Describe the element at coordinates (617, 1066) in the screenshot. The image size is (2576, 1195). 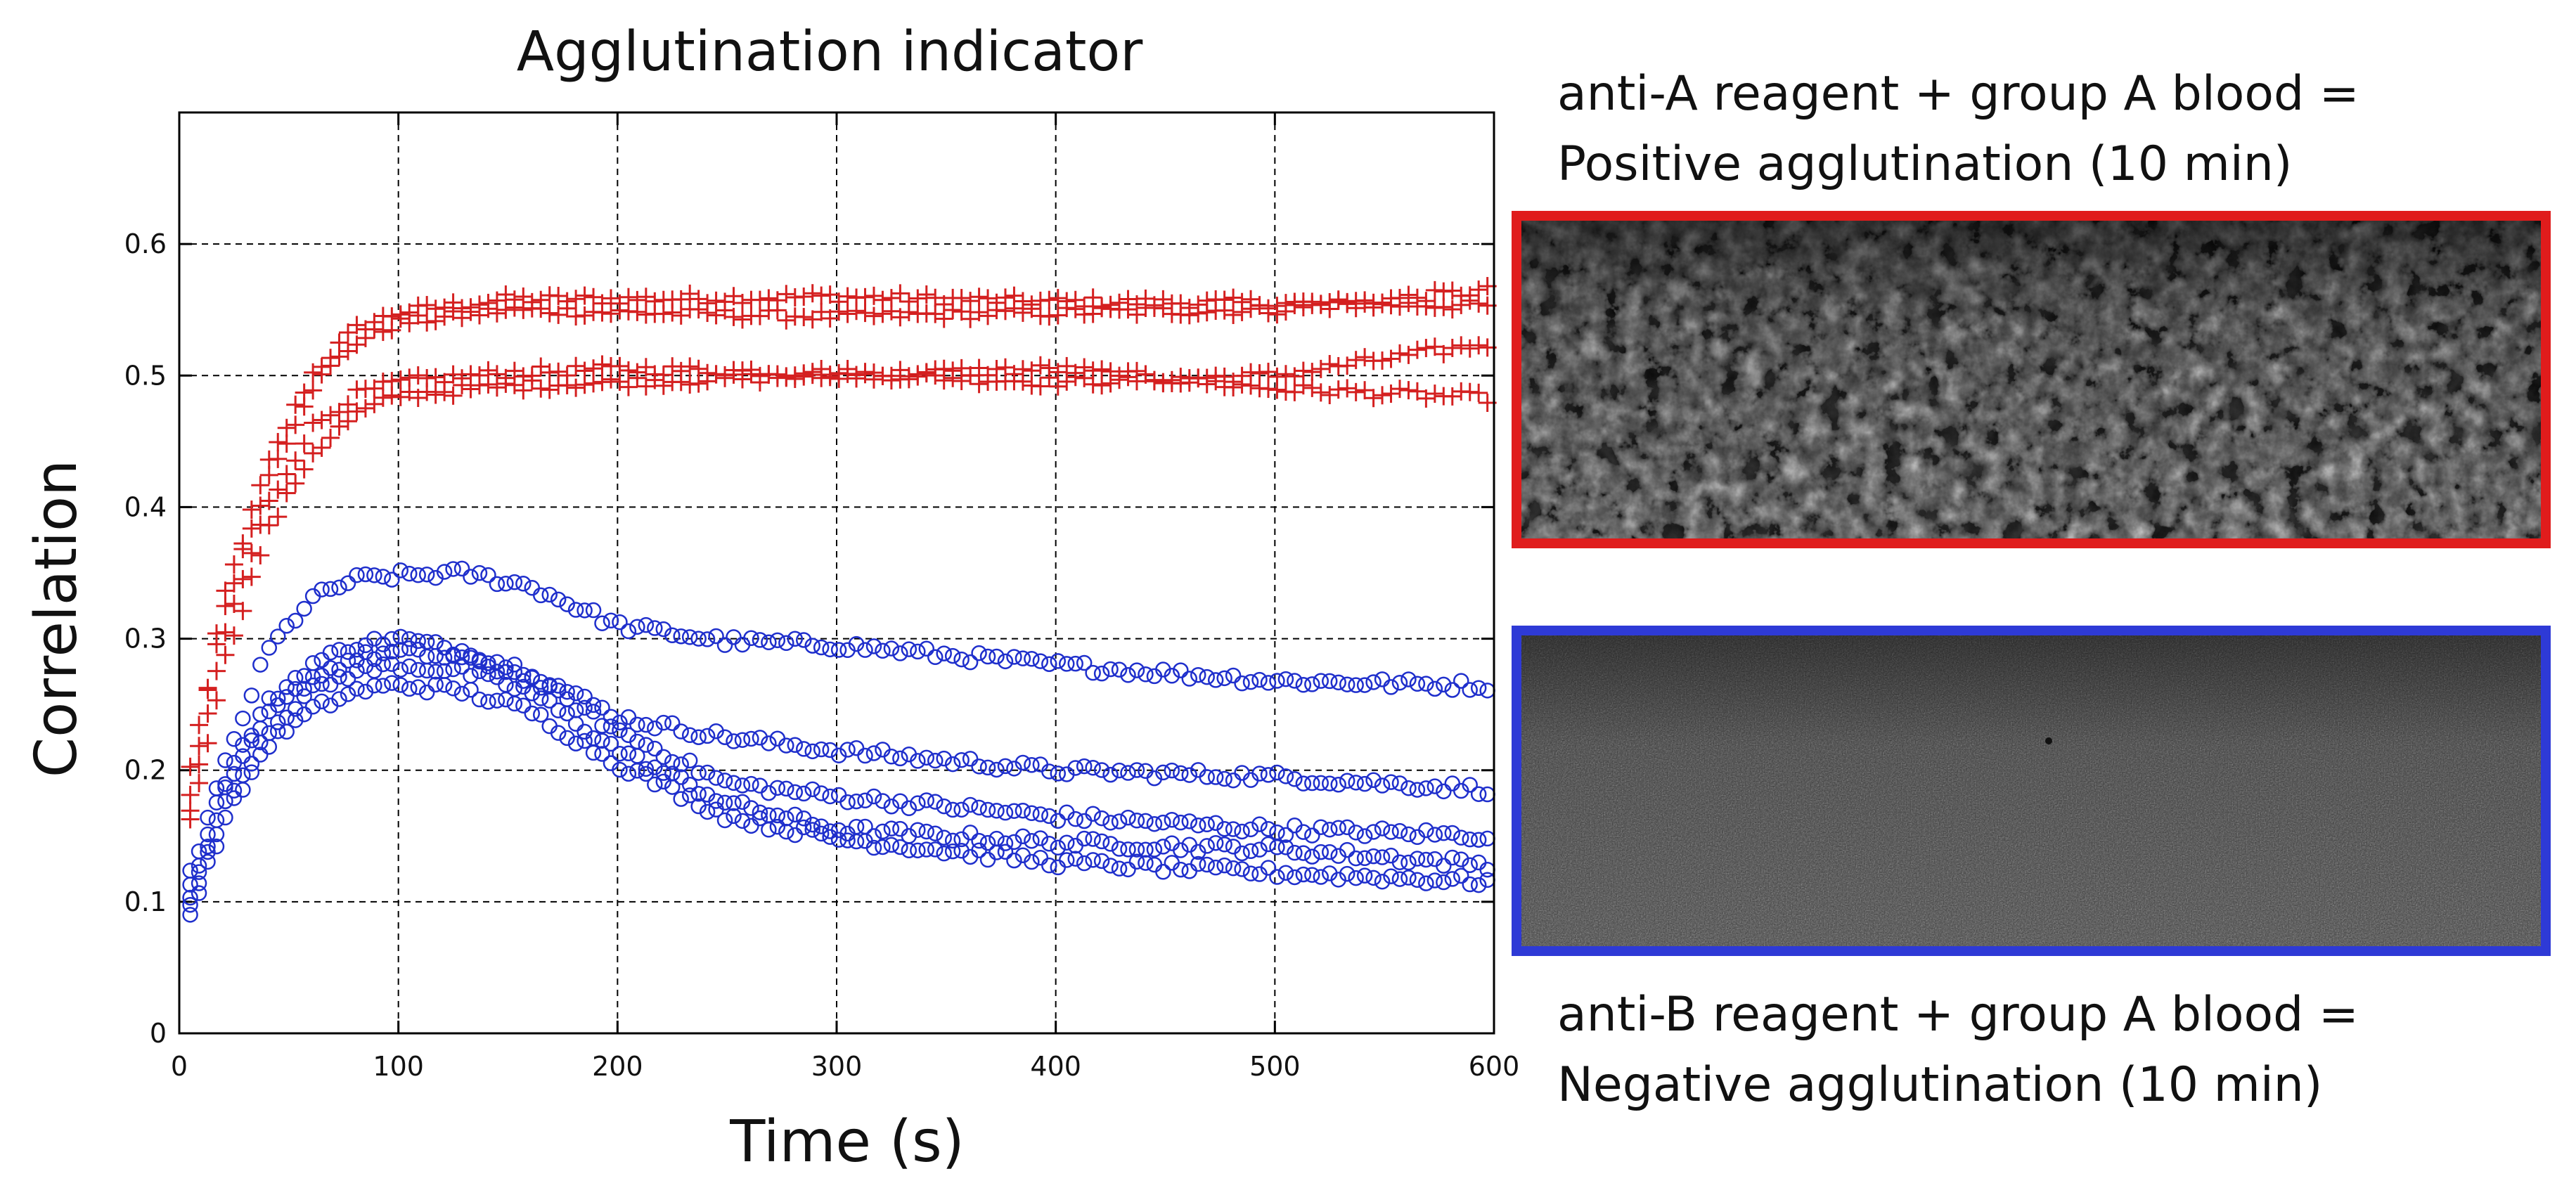
I see `x-tick-label: 200` at that location.